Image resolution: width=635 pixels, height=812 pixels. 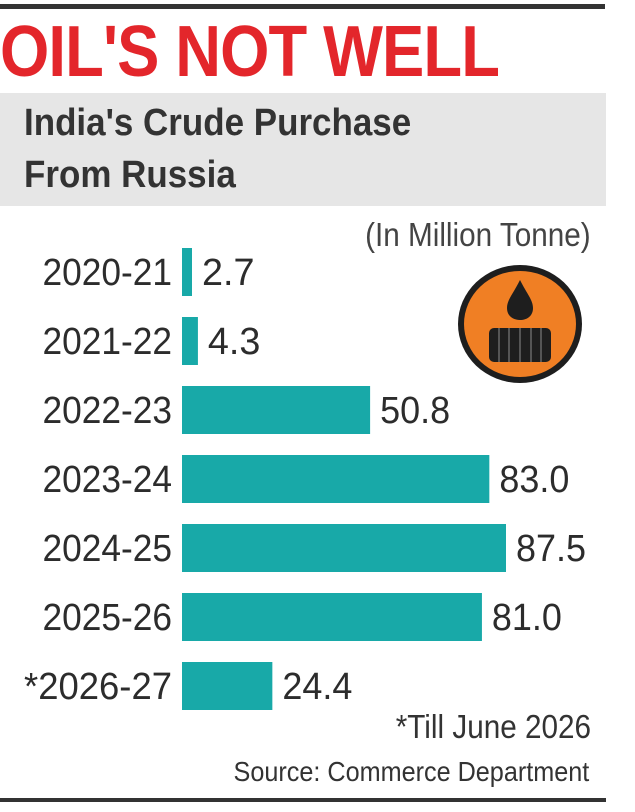 I want to click on oil-barrel-drop-icon, so click(x=520, y=324).